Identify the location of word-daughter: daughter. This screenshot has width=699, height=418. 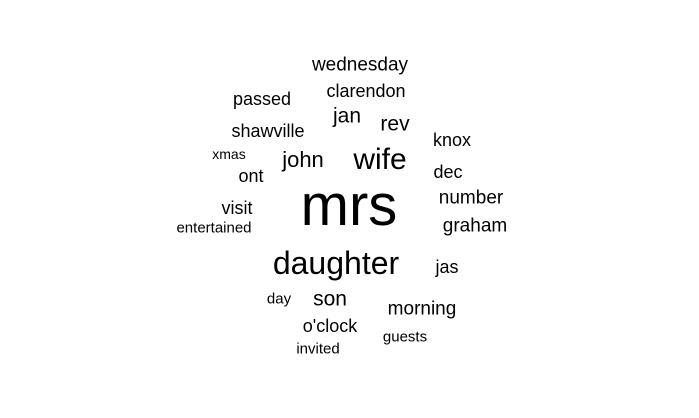
(336, 263).